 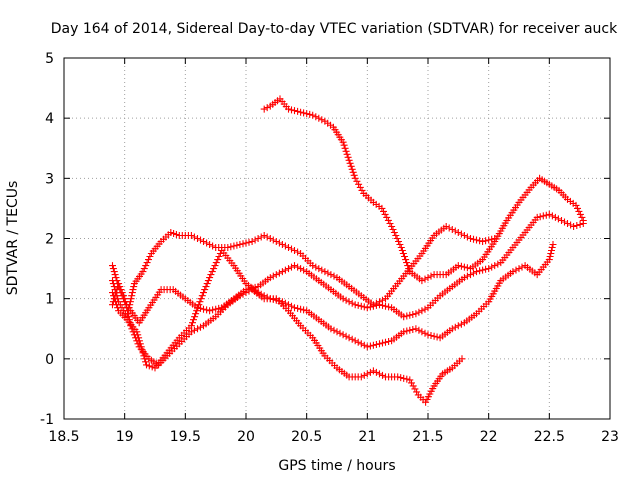 What do you see at coordinates (427, 437) in the screenshot?
I see `x-tick-label: 21.5` at bounding box center [427, 437].